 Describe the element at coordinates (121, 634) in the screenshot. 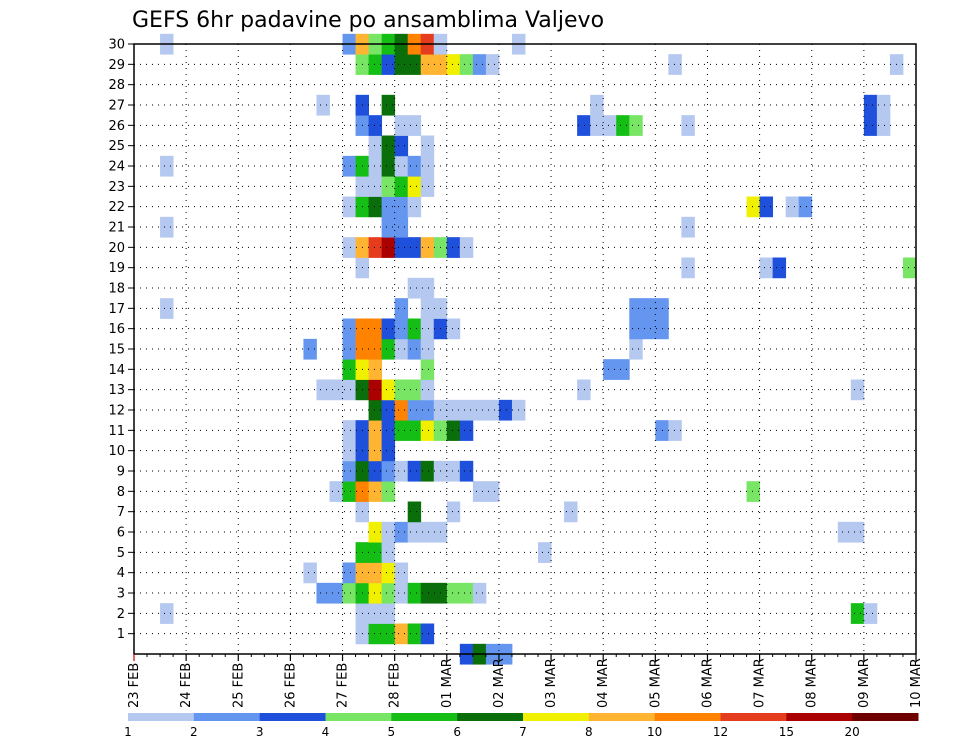

I see `y-tick-label: 1` at that location.